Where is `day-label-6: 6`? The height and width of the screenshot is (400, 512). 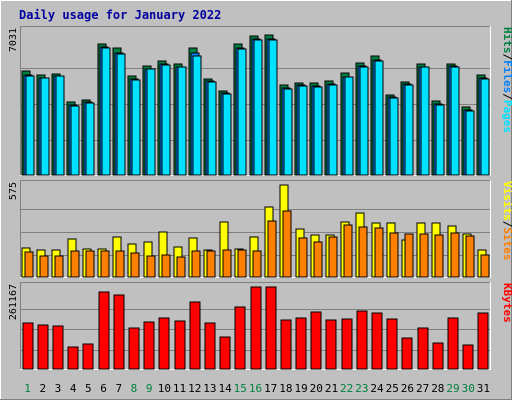
day-label-6: 6 is located at coordinates (103, 388).